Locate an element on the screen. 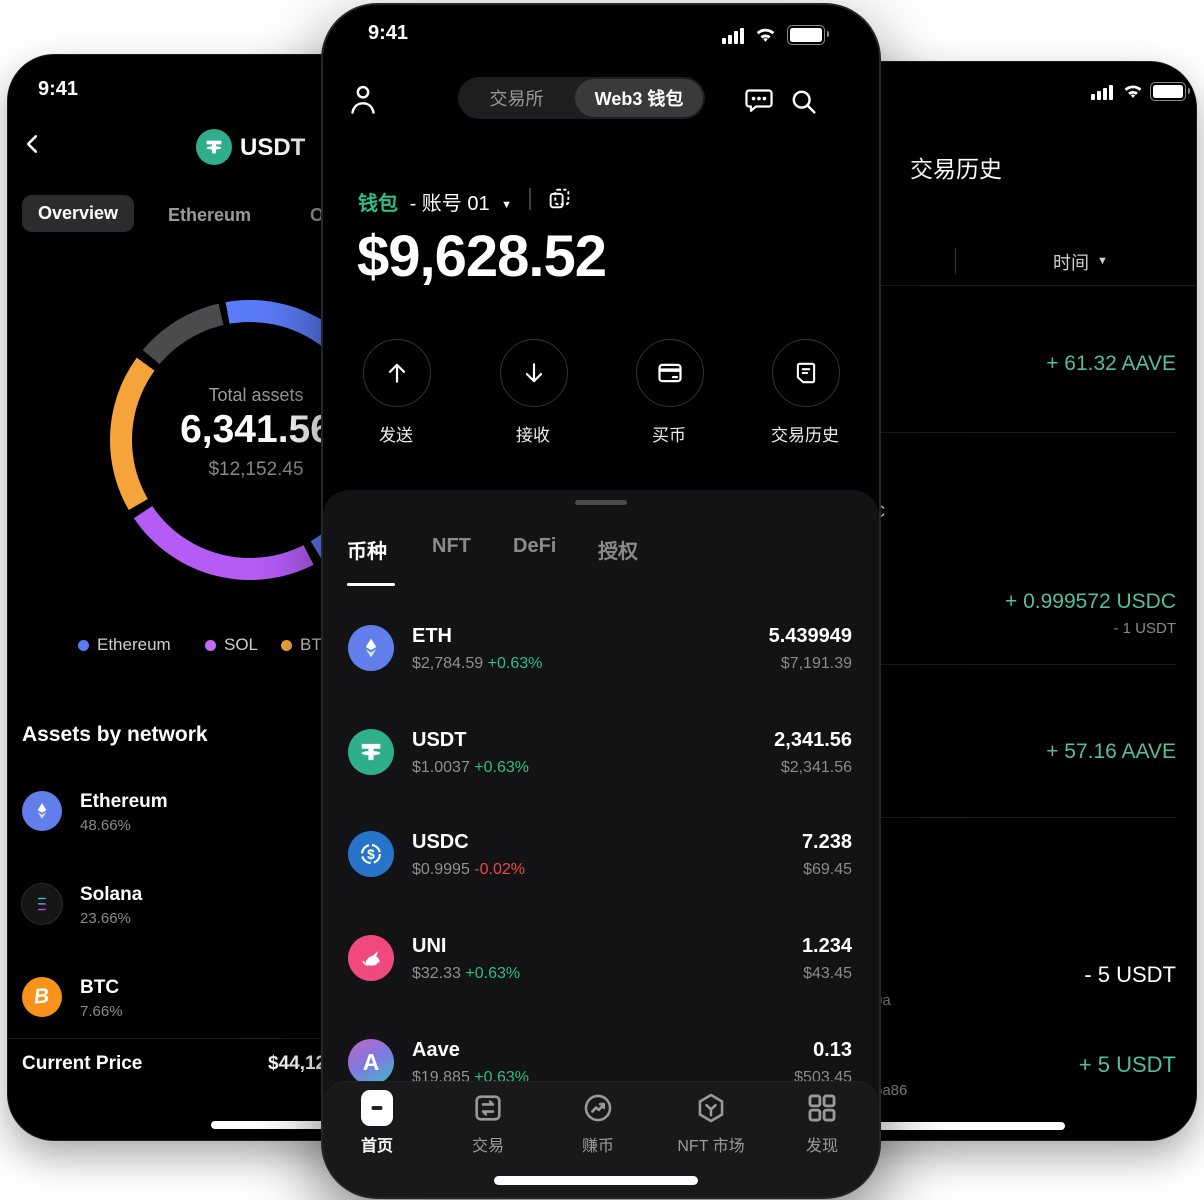  coin-symbol: USDT is located at coordinates (439, 740).